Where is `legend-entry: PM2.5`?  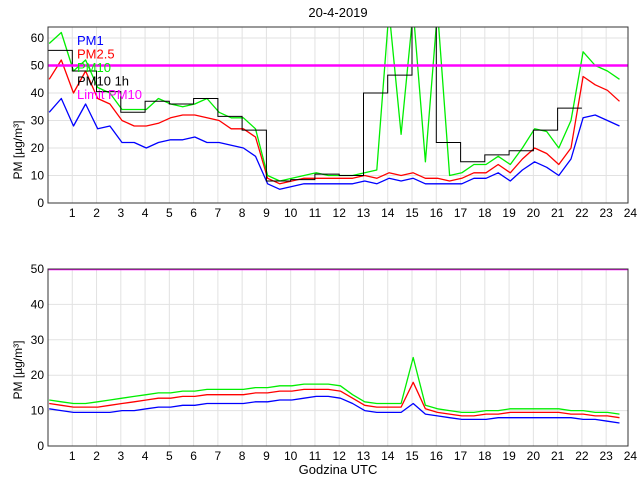 legend-entry: PM2.5 is located at coordinates (96, 54).